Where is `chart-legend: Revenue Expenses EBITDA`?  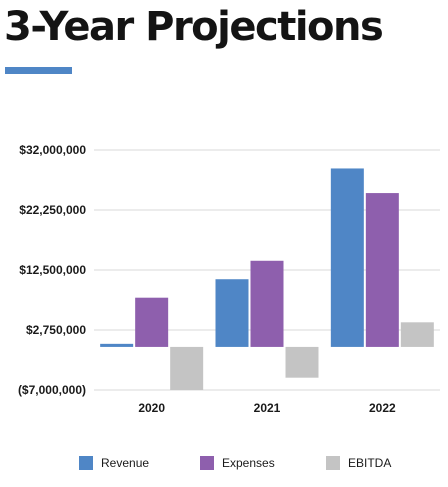
chart-legend: Revenue Expenses EBITDA is located at coordinates (224, 464).